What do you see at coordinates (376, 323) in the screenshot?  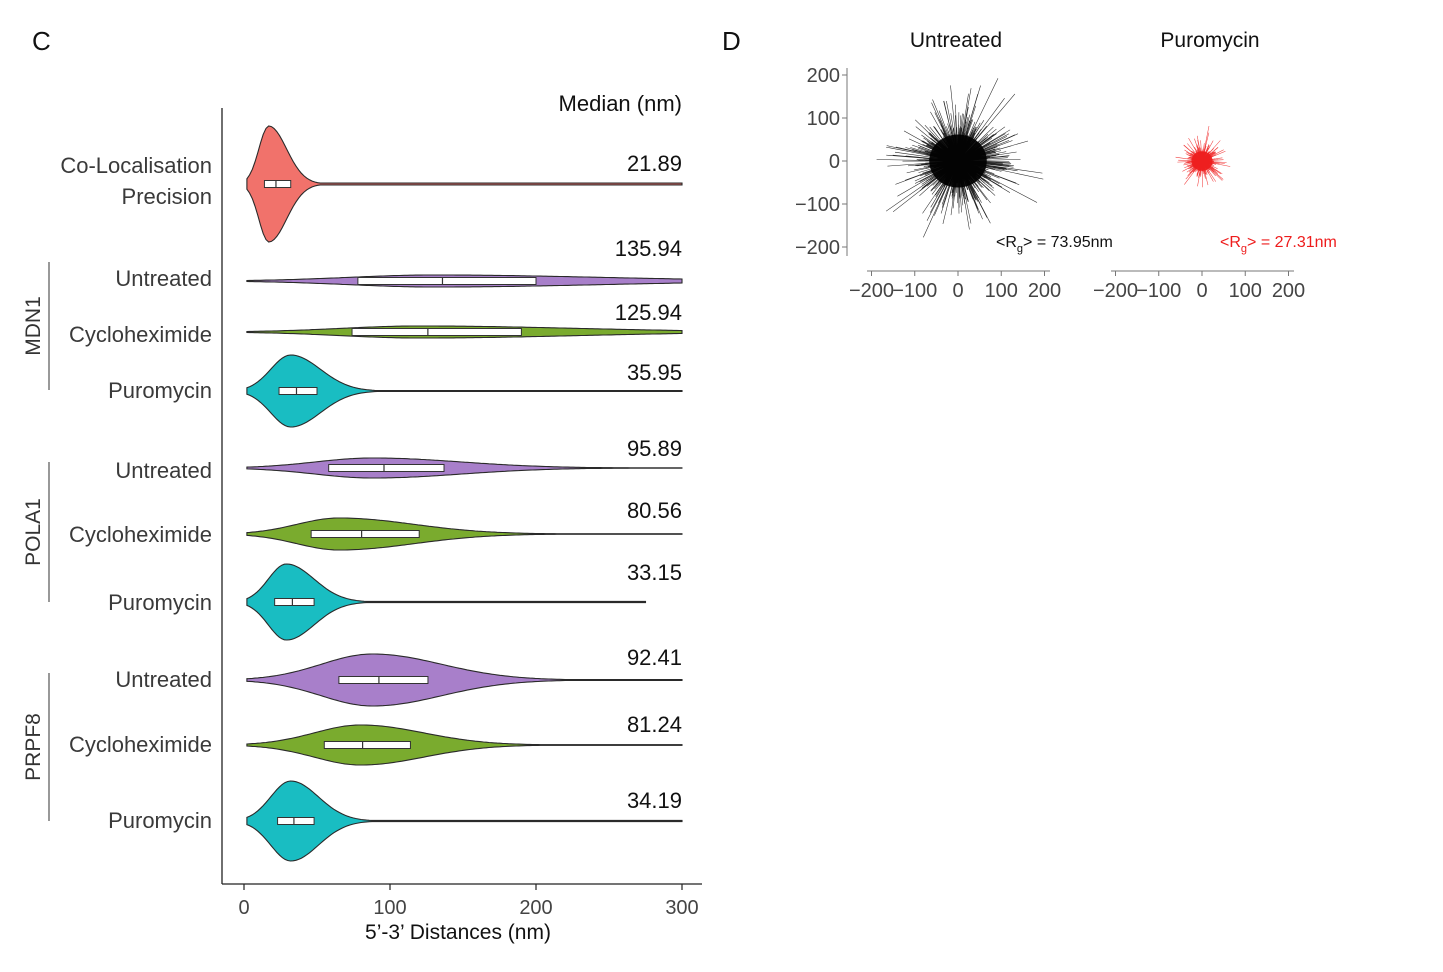 I see `violin-row: Cycloheximide 125.94` at bounding box center [376, 323].